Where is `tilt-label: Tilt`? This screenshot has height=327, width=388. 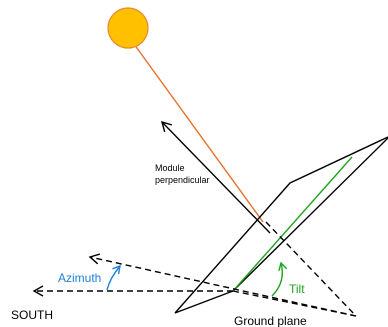
tilt-label: Tilt is located at coordinates (297, 289).